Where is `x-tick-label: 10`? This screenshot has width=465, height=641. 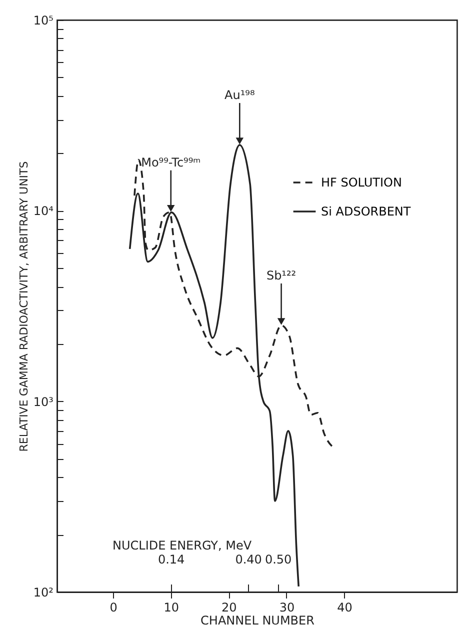
x-tick-label: 10 is located at coordinates (172, 607).